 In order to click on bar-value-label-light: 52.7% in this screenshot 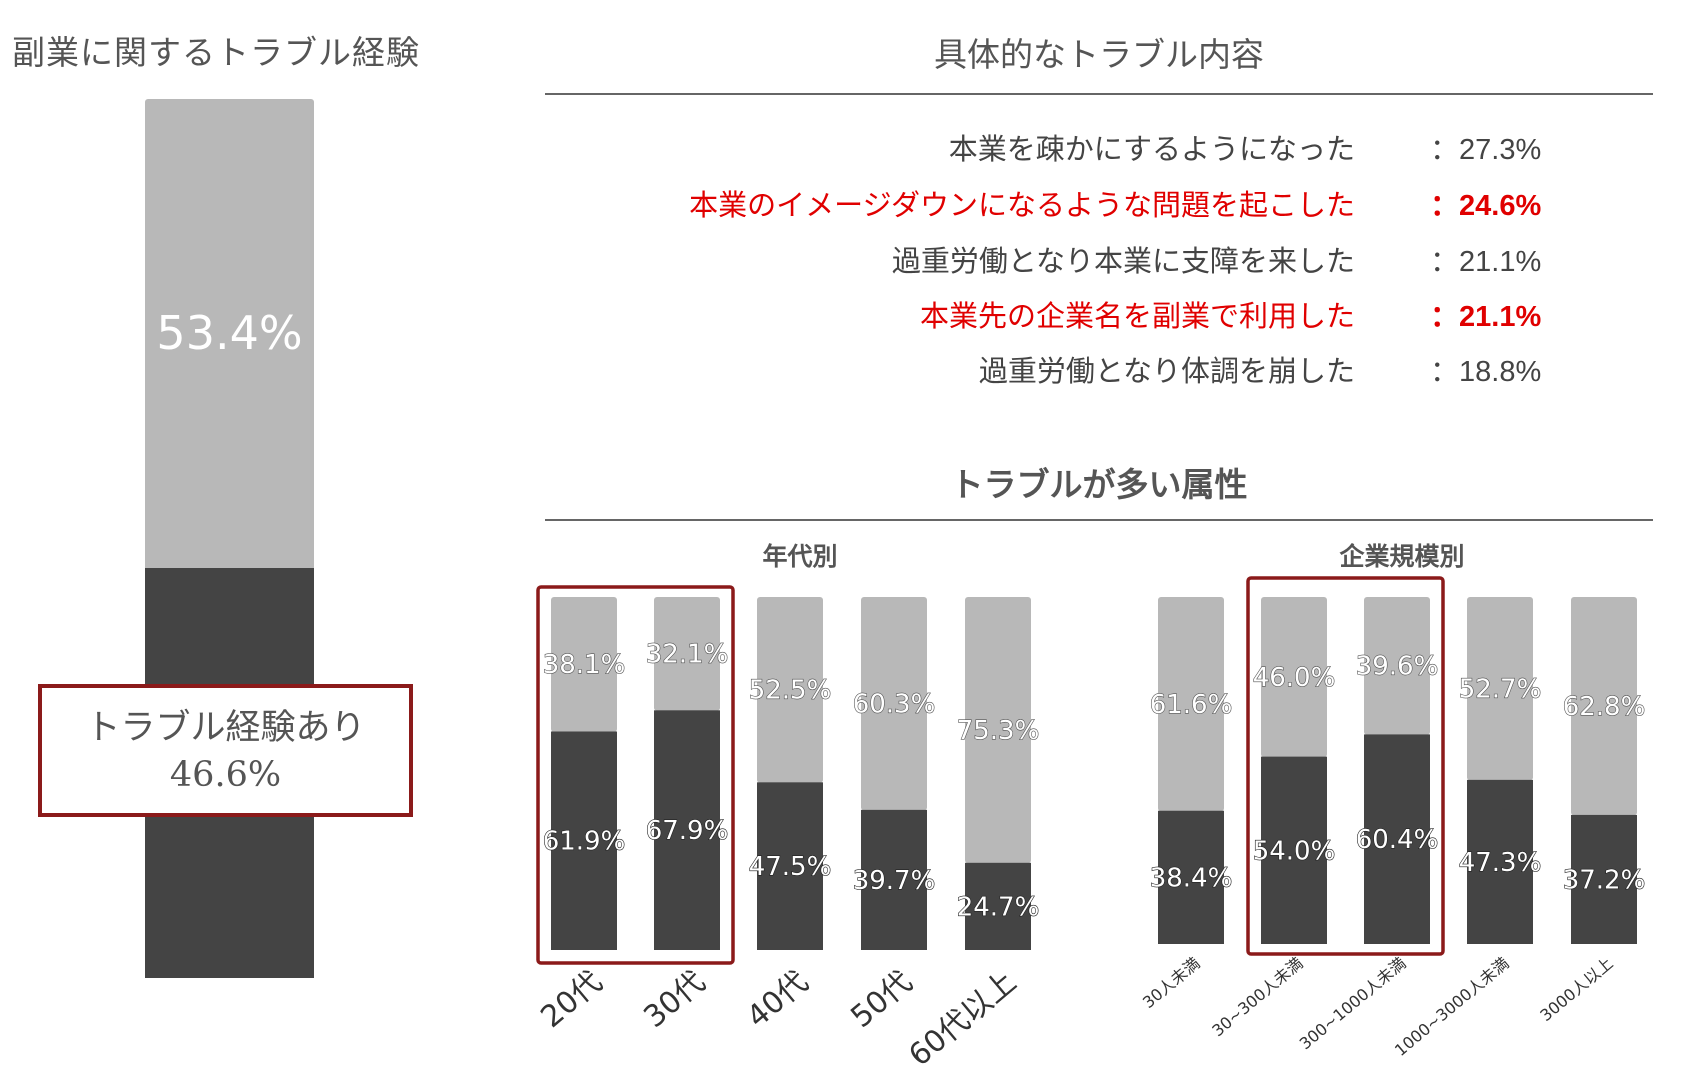, I will do `click(1500, 689)`.